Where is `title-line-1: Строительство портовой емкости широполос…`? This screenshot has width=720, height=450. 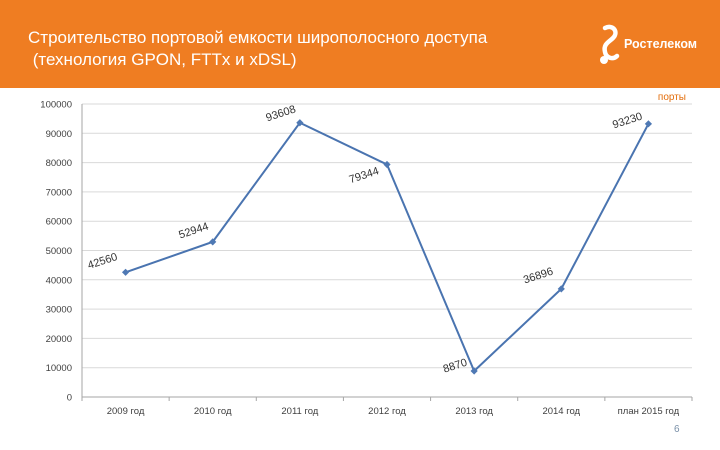
title-line-1: Строительство портовой емкости широполос… is located at coordinates (258, 37).